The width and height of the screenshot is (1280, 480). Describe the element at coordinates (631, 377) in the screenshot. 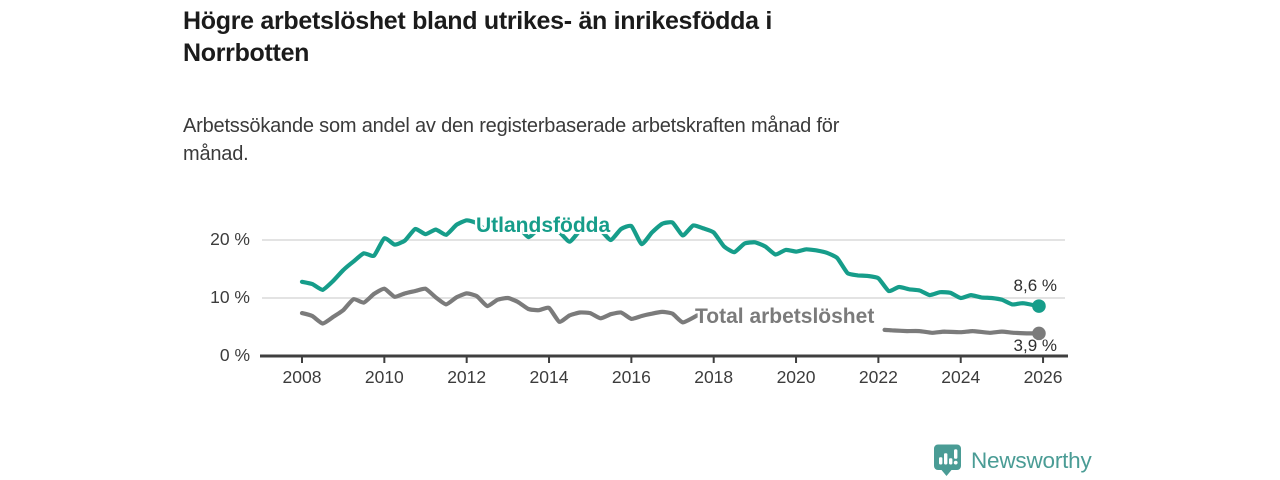

I see `x-tick-label-2016: 2016` at that location.